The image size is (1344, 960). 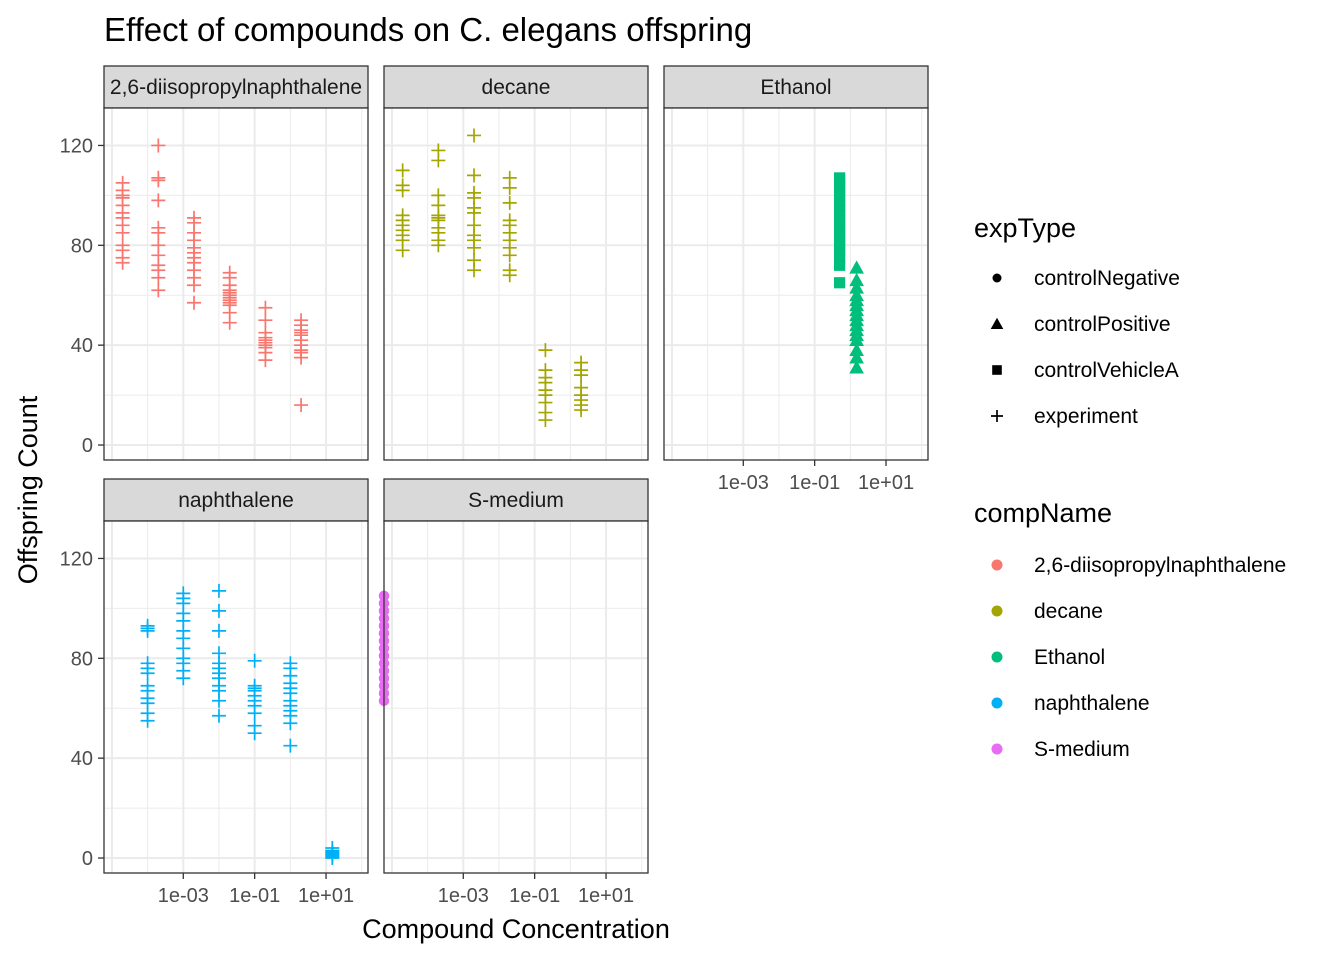 What do you see at coordinates (1047, 611) in the screenshot?
I see `color-legend-item: decane` at bounding box center [1047, 611].